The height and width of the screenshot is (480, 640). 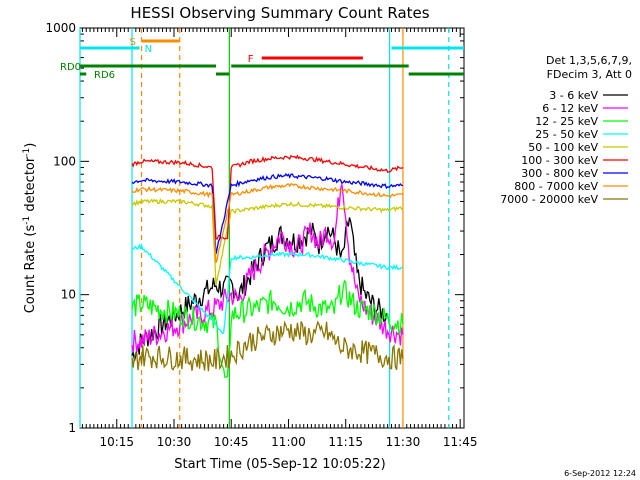 What do you see at coordinates (60, 28) in the screenshot?
I see `y-tick-label-1000: 1000` at bounding box center [60, 28].